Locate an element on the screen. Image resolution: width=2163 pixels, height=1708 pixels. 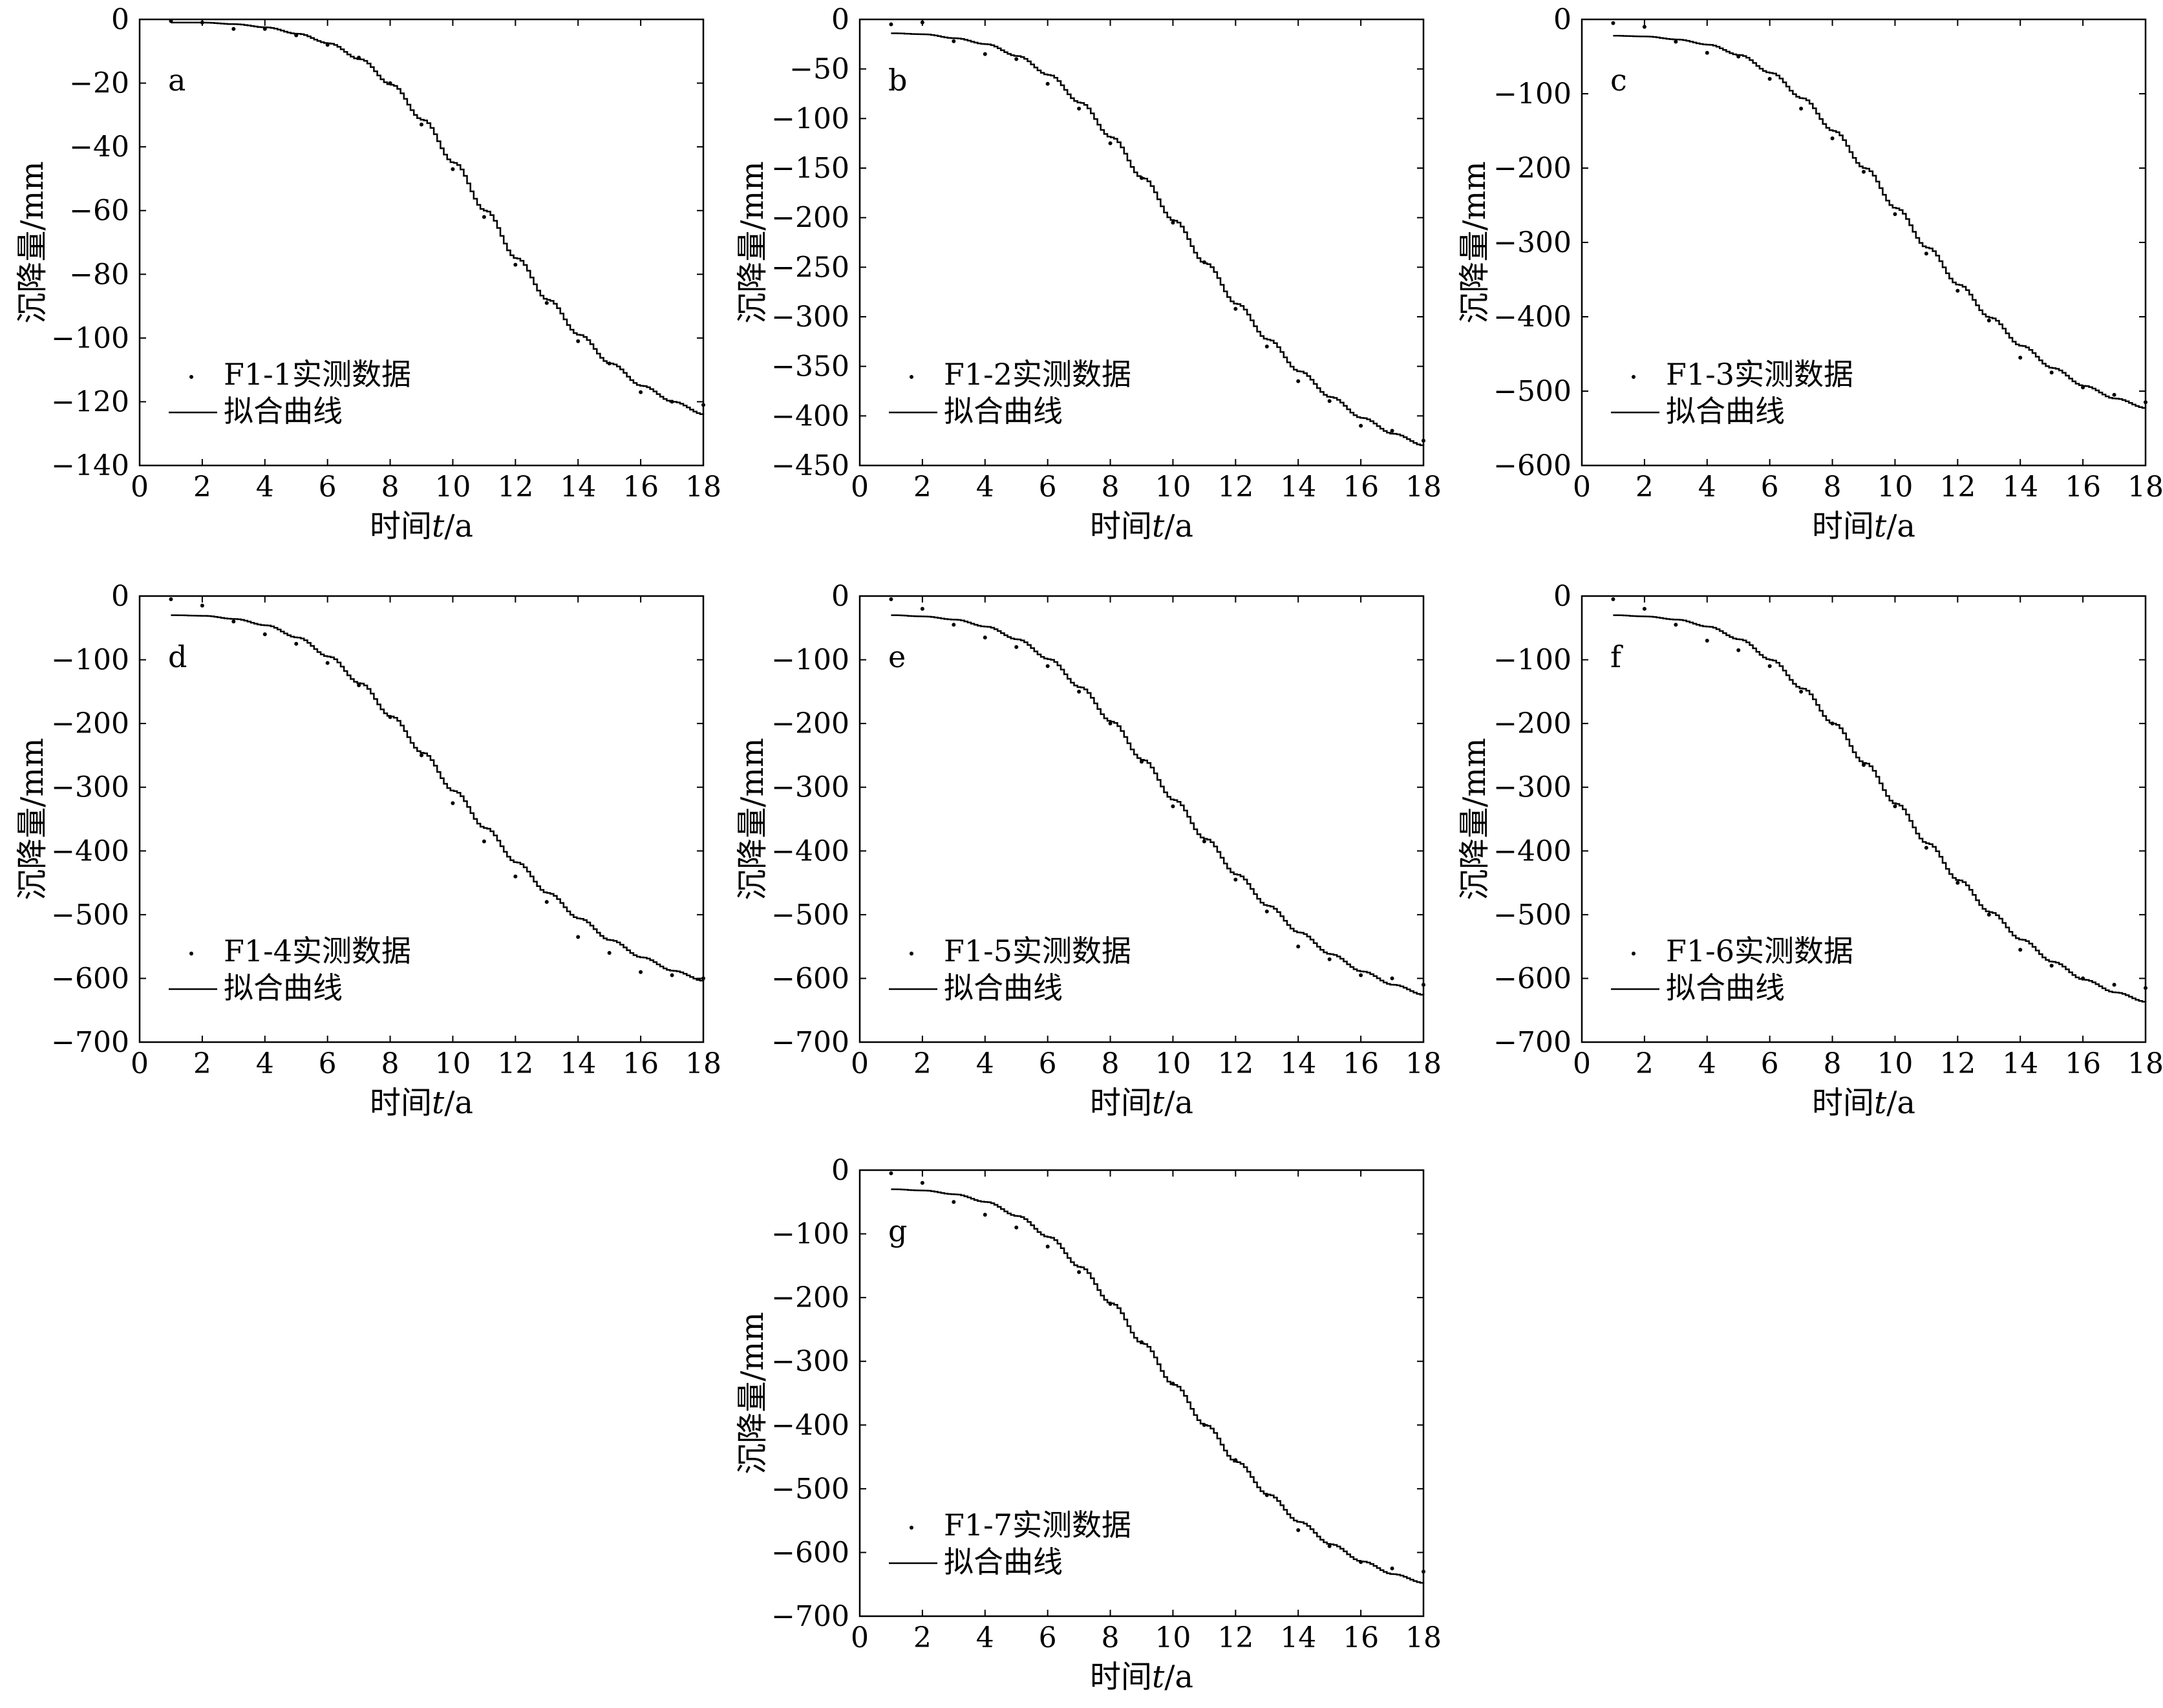
x-tick-label: 4 is located at coordinates (1707, 1063).